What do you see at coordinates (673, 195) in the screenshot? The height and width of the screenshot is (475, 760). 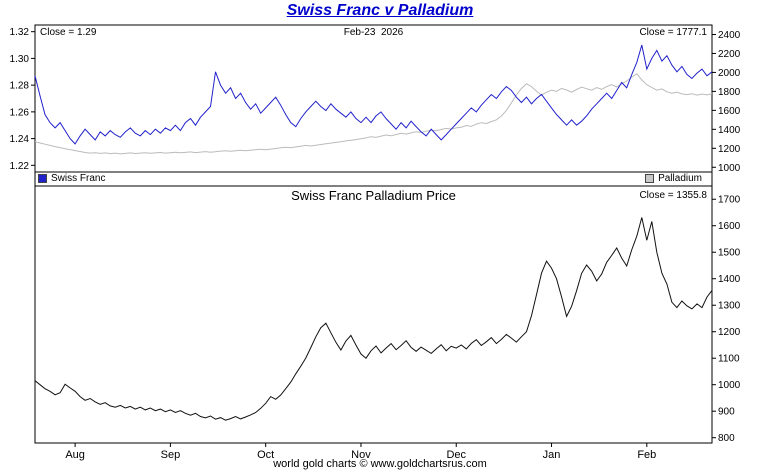 I see `price-close-label: Close = 1355.8` at bounding box center [673, 195].